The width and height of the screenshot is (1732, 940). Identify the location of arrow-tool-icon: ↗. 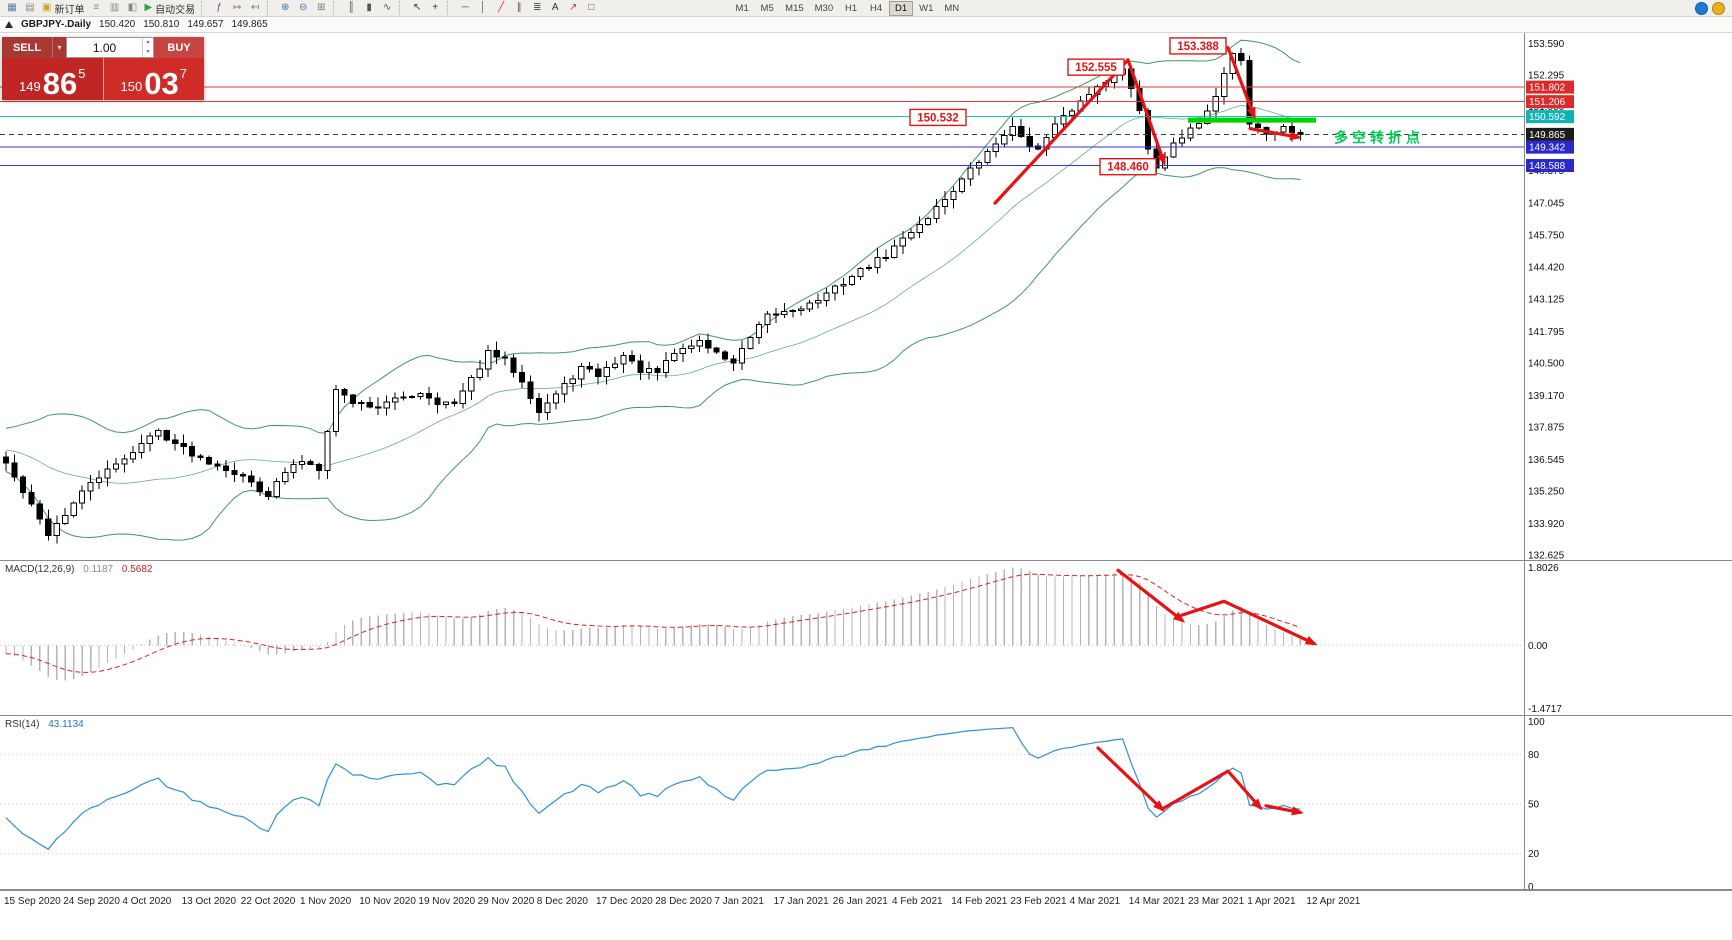
(573, 7).